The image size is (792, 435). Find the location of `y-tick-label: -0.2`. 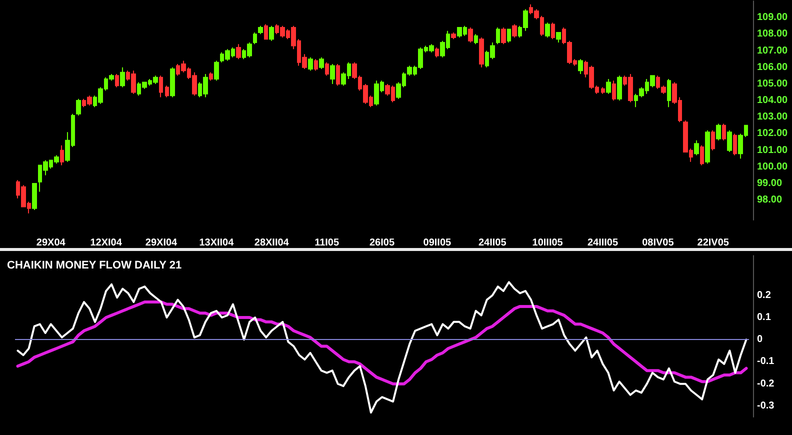

y-tick-label: -0.2 is located at coordinates (766, 384).